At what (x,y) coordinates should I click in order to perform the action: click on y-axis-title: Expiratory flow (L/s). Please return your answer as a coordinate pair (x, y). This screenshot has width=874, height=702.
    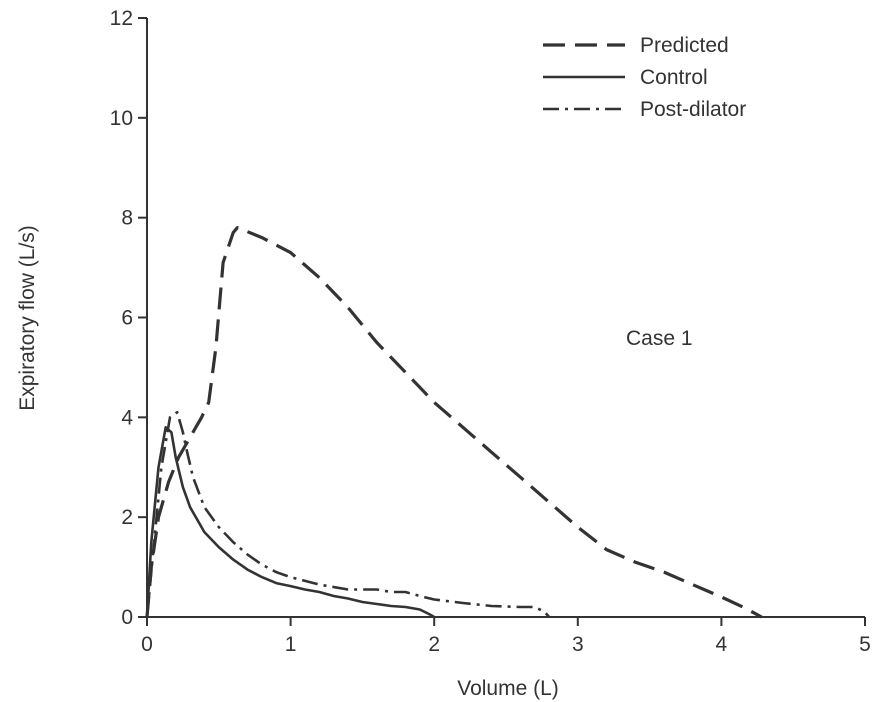
    Looking at the image, I should click on (27, 318).